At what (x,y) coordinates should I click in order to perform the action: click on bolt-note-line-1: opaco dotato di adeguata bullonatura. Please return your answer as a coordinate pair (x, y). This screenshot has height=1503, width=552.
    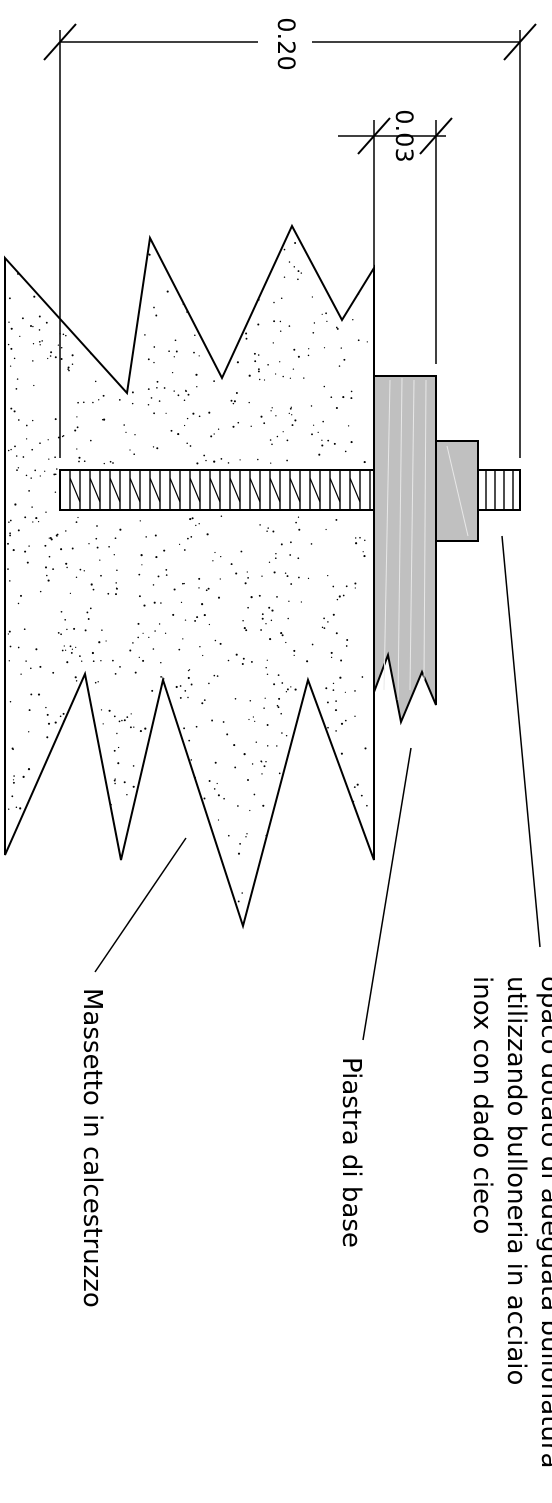
    Looking at the image, I should click on (543, 1222).